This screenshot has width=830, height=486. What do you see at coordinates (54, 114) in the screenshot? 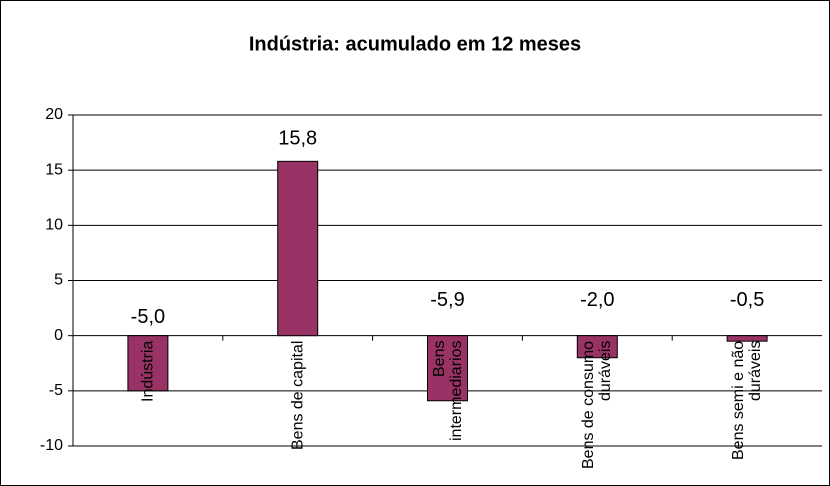
I see `y-tick-label: 20` at bounding box center [54, 114].